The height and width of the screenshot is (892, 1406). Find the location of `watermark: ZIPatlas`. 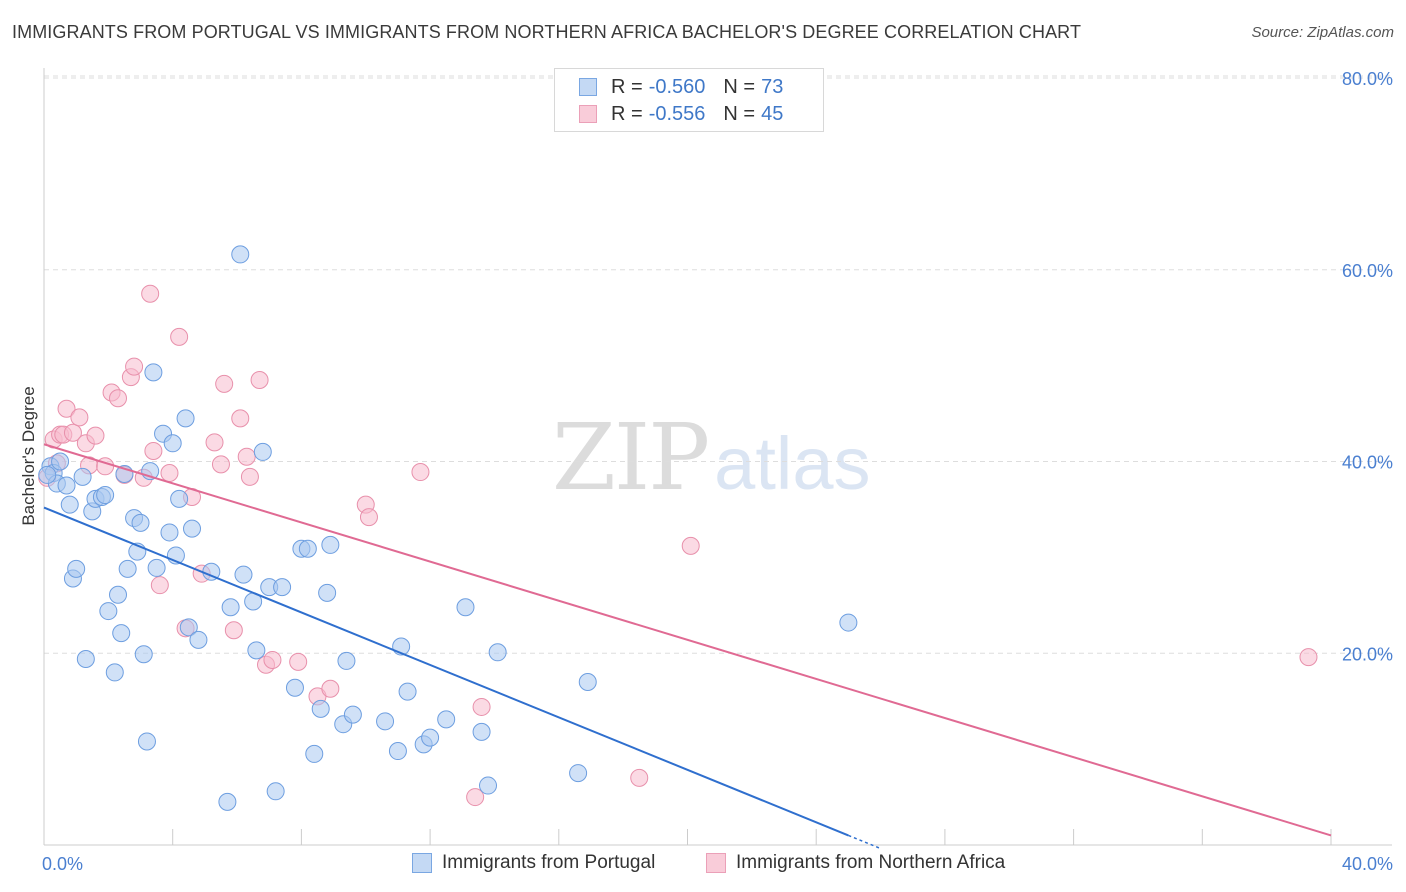

watermark: ZIPatlas is located at coordinates (711, 457).